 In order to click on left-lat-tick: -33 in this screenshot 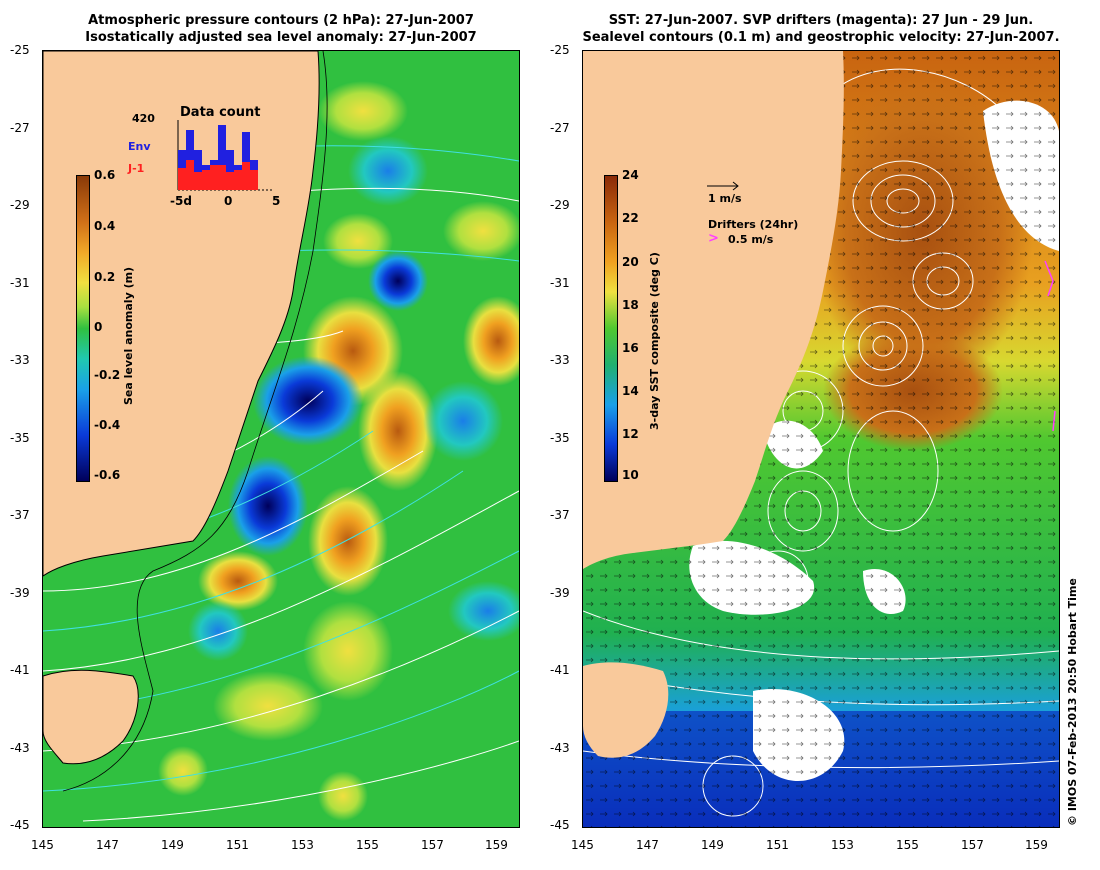, I will do `click(20, 360)`.